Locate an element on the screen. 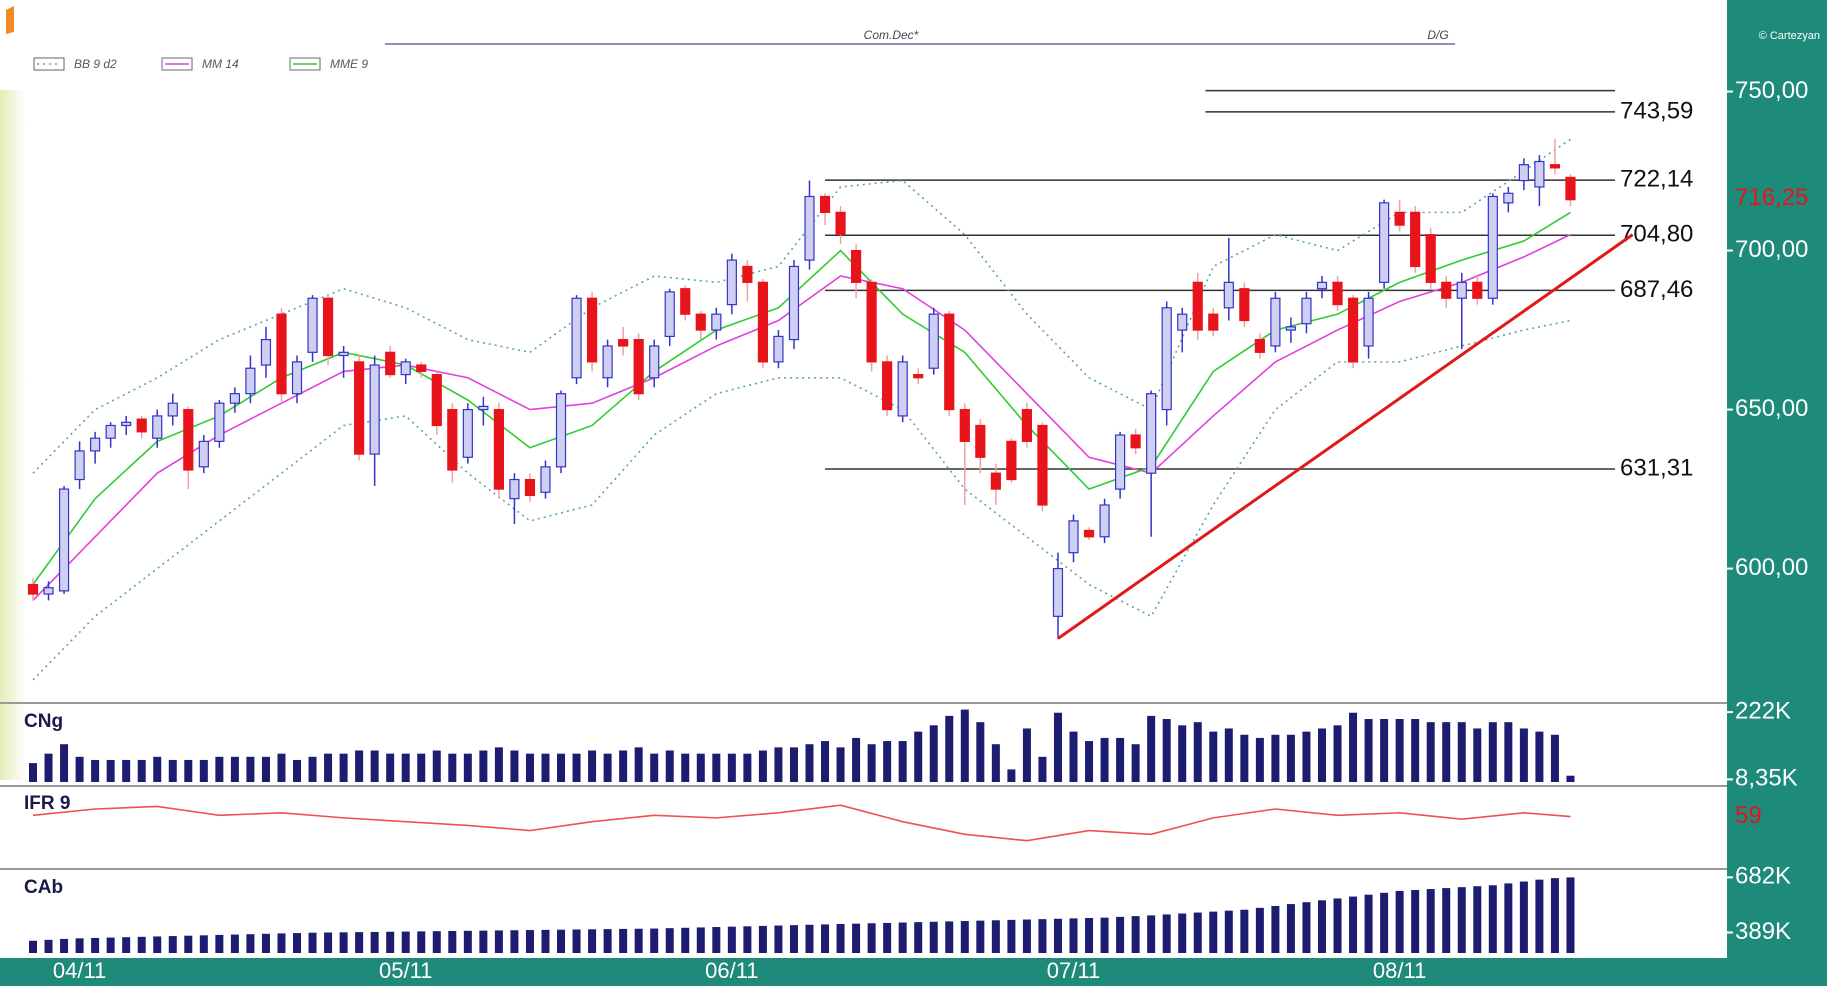 This screenshot has width=1827, height=986. y-tick-label: 650,00 is located at coordinates (1771, 408).